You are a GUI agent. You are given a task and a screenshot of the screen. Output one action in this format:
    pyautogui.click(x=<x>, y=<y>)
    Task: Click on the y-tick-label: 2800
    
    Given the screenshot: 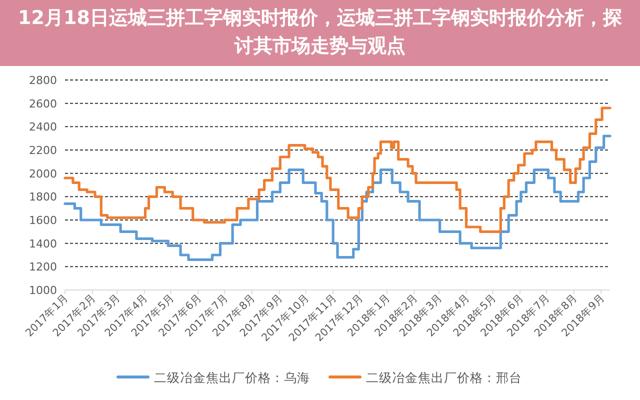 What is the action you would take?
    pyautogui.click(x=43, y=80)
    